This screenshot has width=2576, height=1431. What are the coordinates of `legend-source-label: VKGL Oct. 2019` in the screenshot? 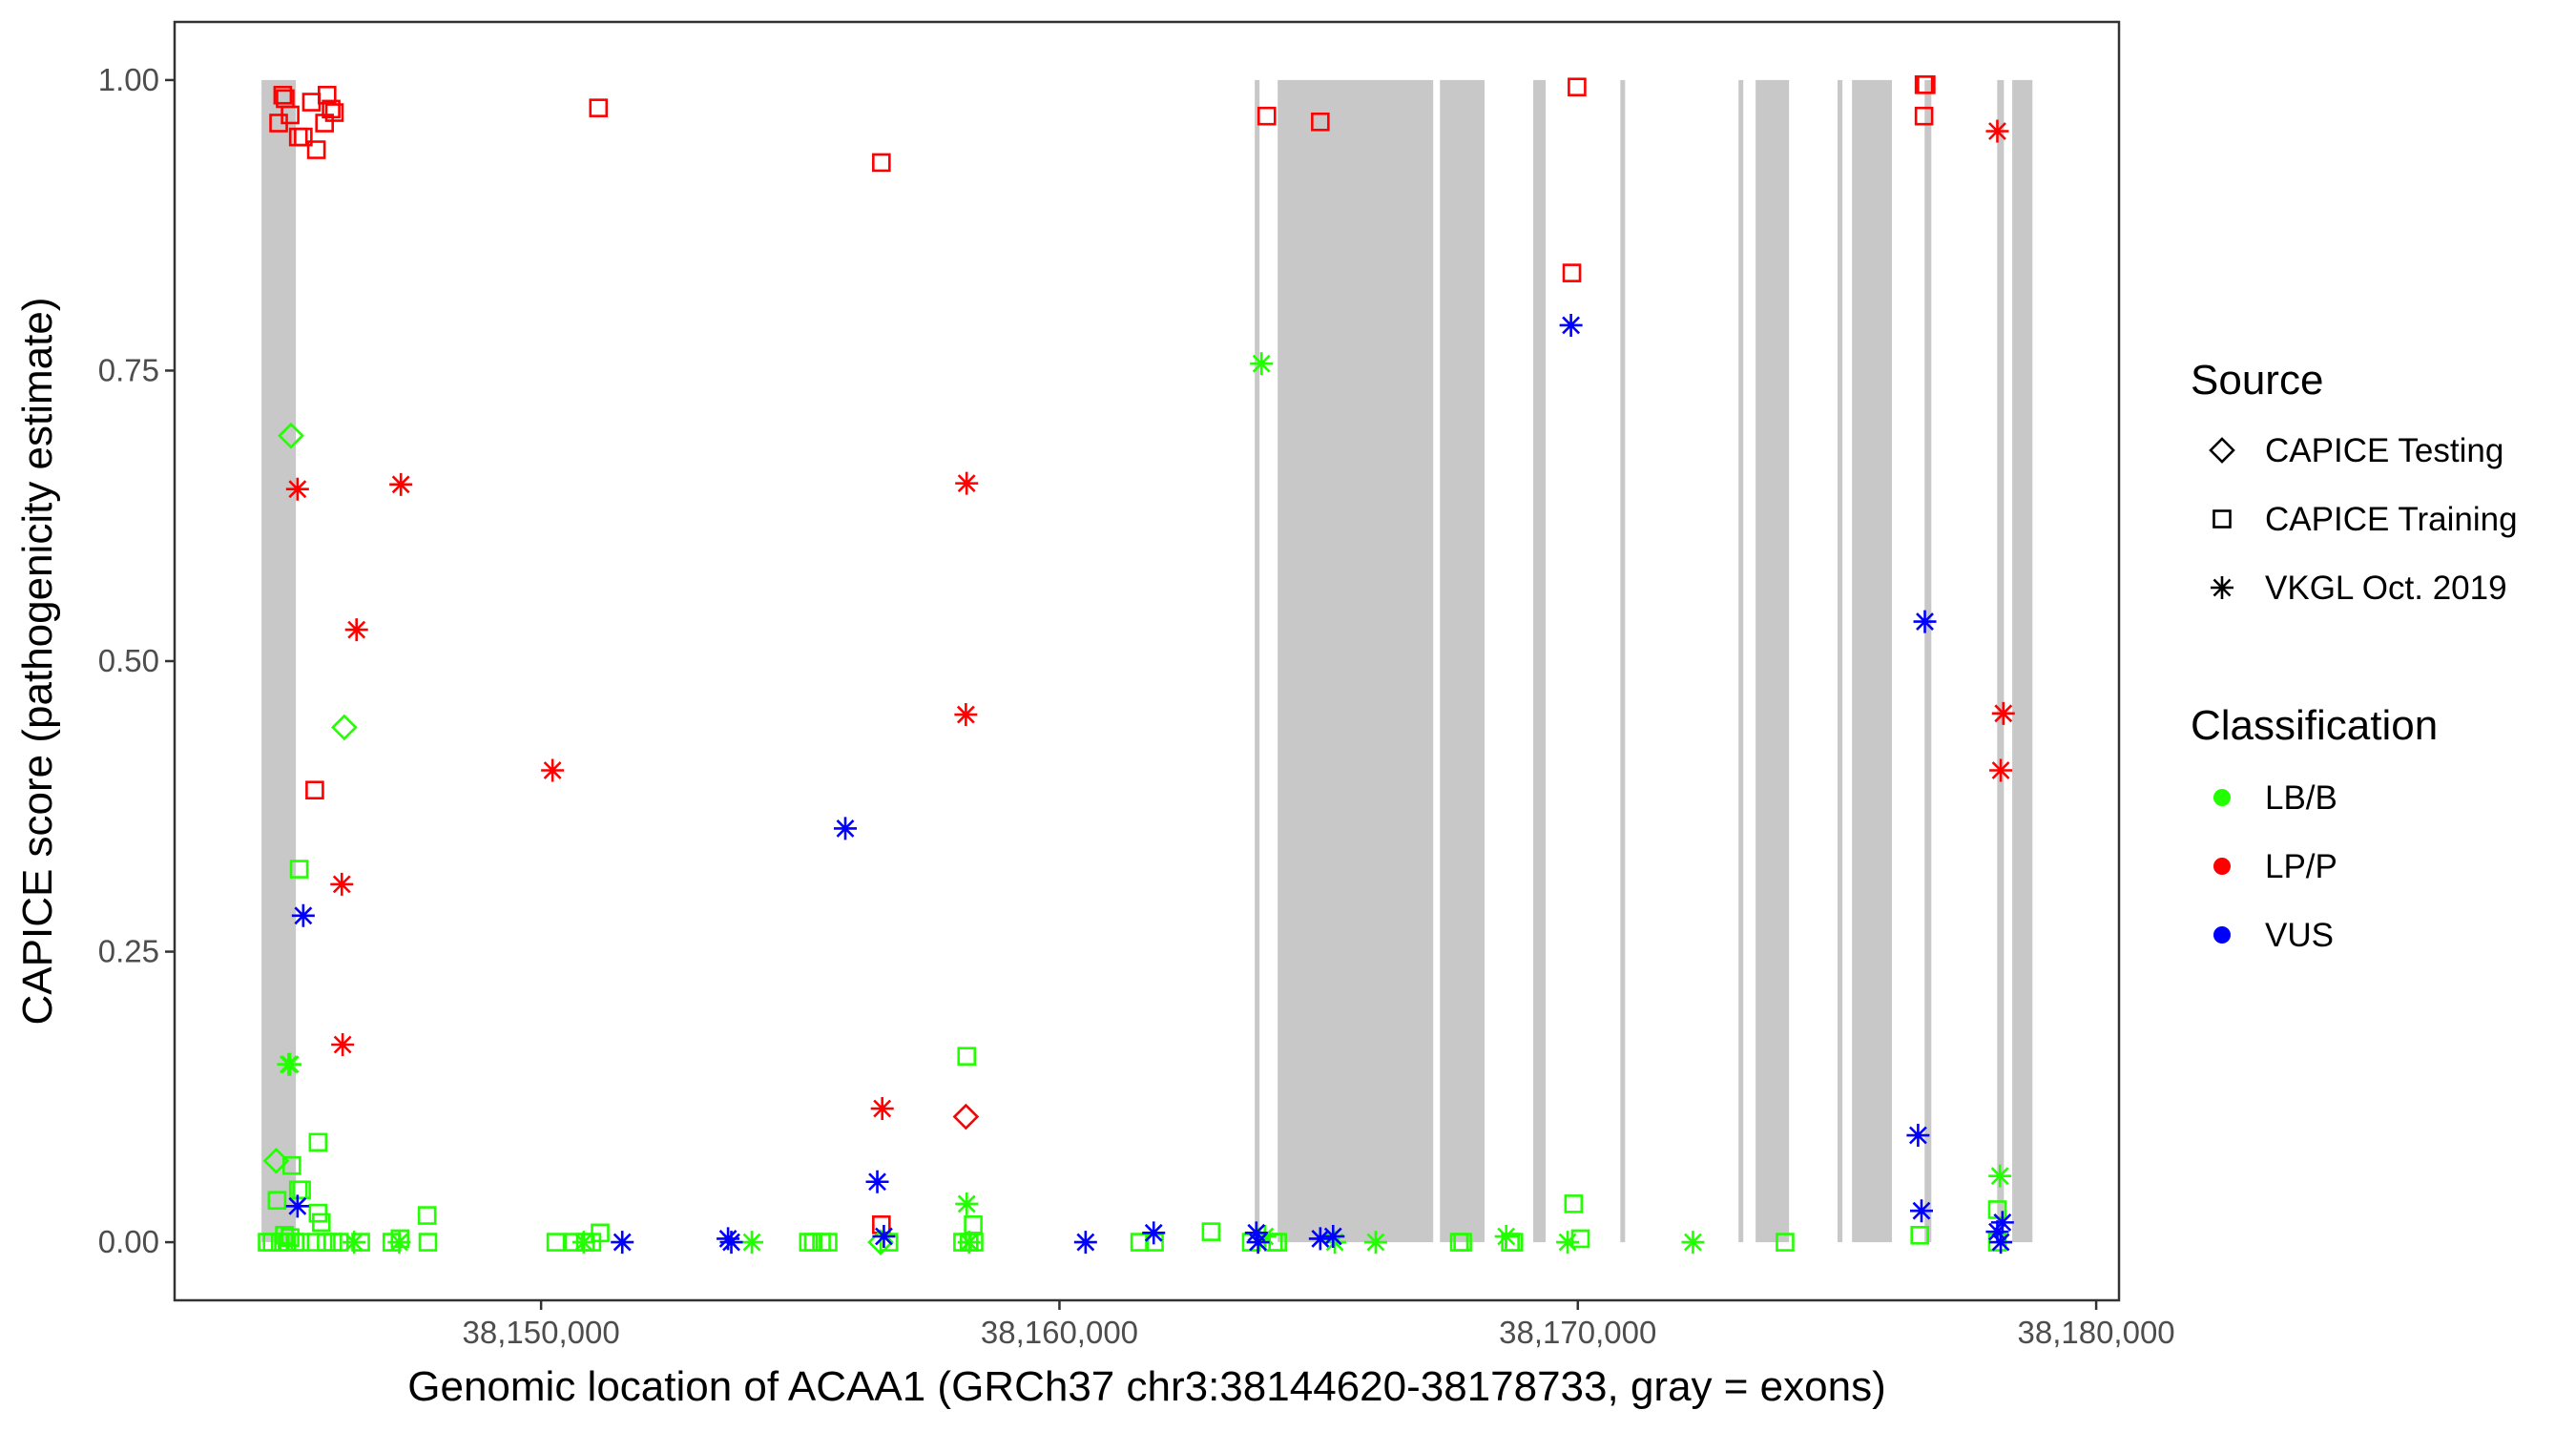 It's located at (2386, 588).